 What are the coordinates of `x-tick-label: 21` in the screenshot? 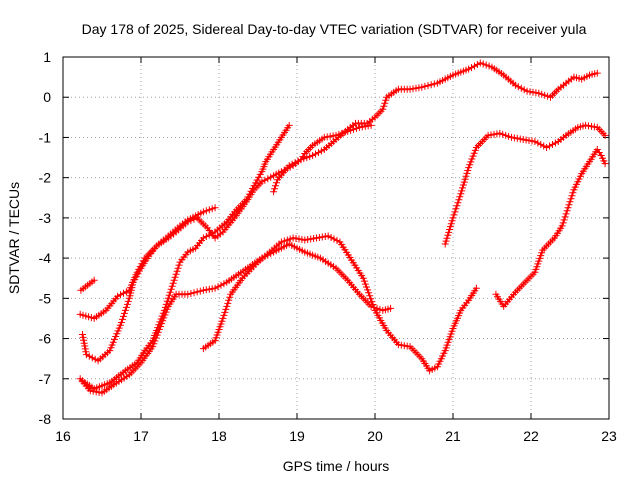 It's located at (453, 436).